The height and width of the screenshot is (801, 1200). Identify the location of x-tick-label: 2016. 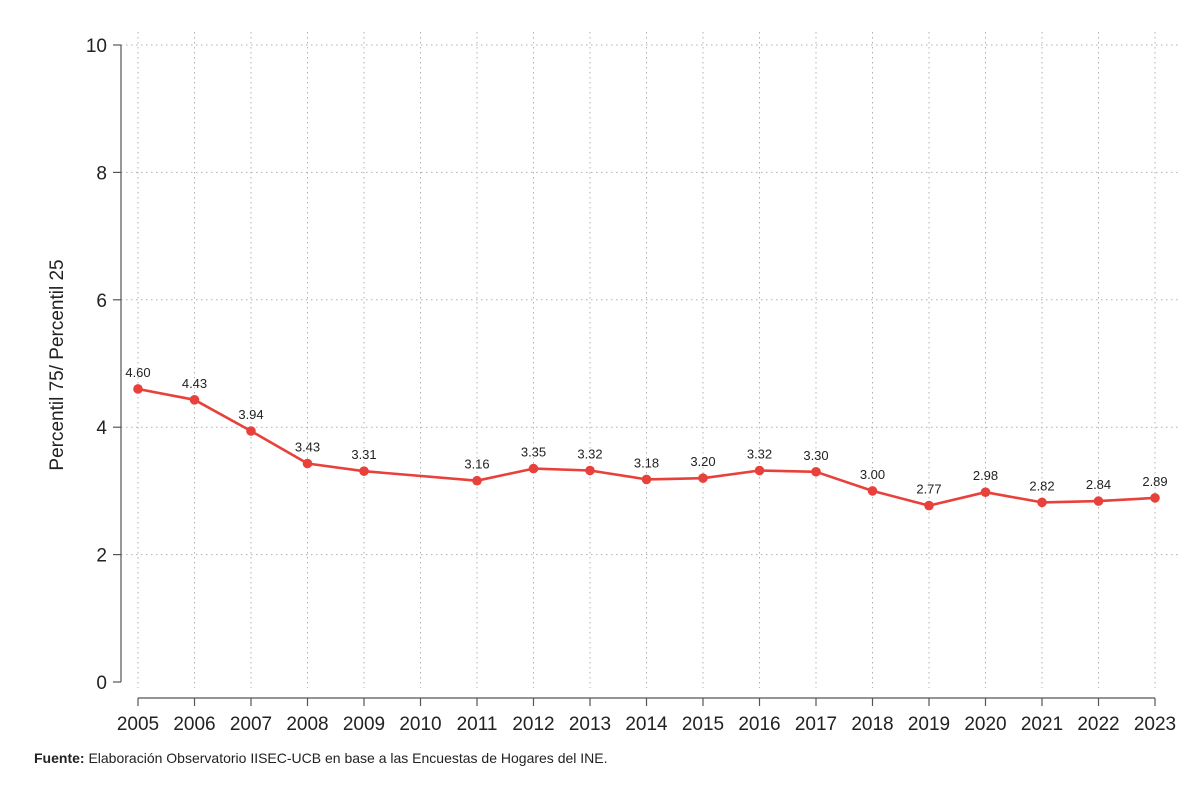
(759, 724).